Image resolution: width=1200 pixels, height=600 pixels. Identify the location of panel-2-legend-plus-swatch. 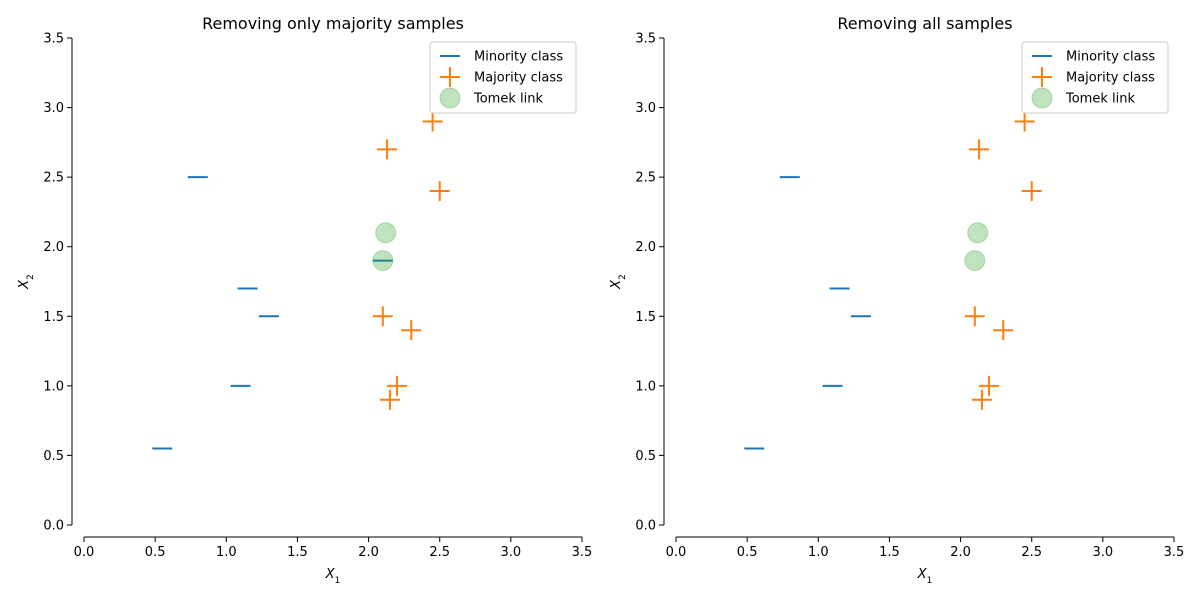
(1042, 77).